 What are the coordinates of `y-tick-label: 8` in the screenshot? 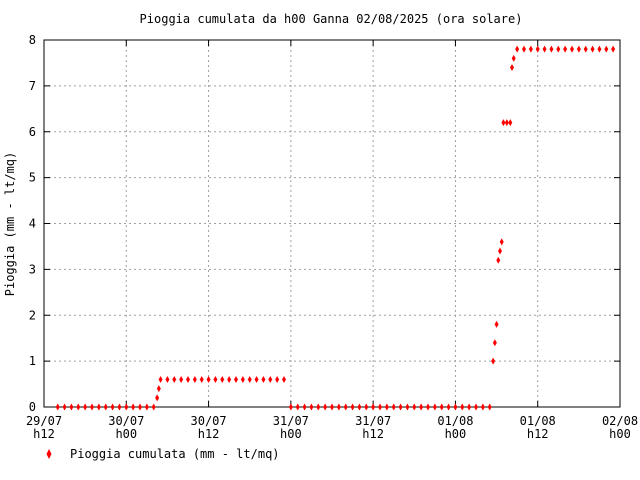 It's located at (32, 40).